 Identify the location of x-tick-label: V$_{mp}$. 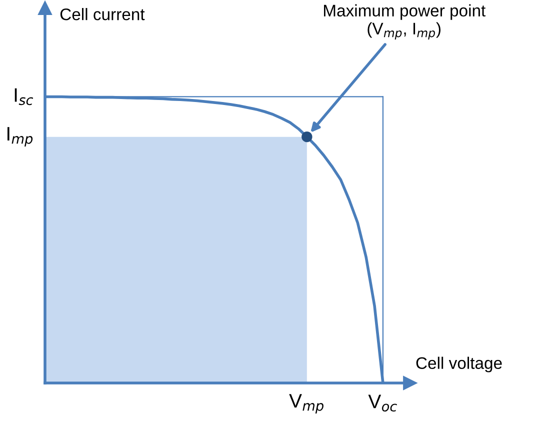
(306, 404).